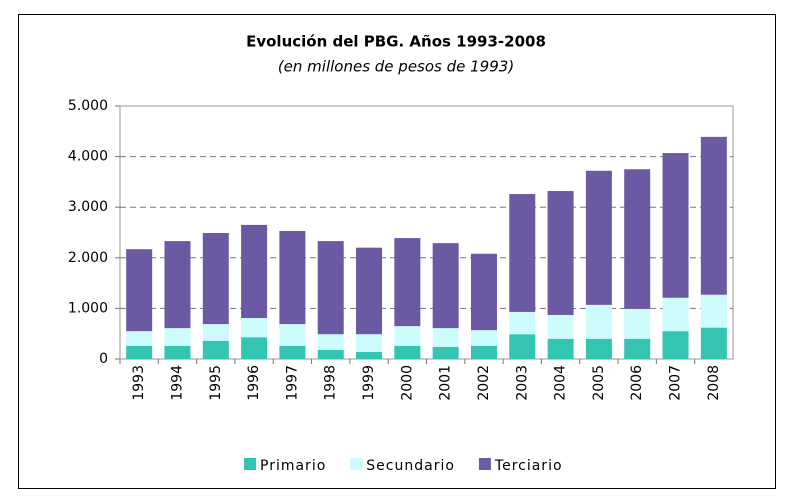  Describe the element at coordinates (599, 383) in the screenshot. I see `x-tick-label: 2005` at that location.